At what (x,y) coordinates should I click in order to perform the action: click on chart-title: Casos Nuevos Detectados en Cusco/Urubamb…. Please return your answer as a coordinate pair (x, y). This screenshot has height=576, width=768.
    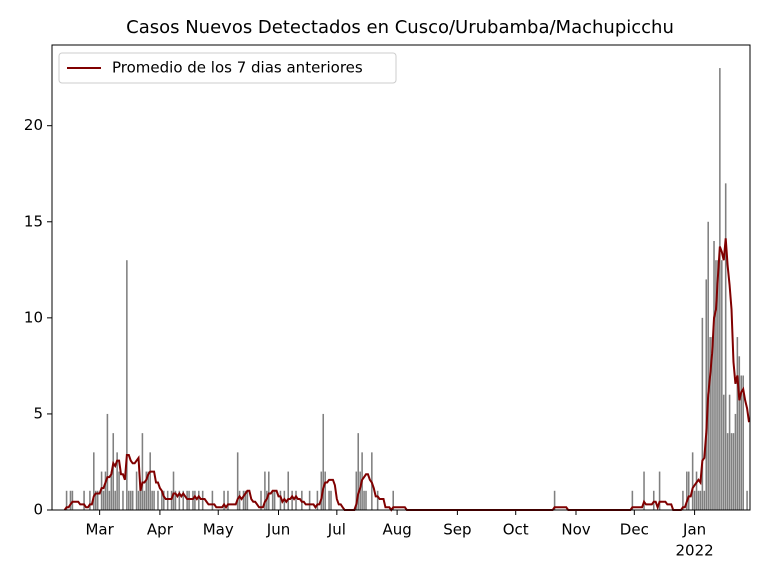
    Looking at the image, I should click on (400, 27).